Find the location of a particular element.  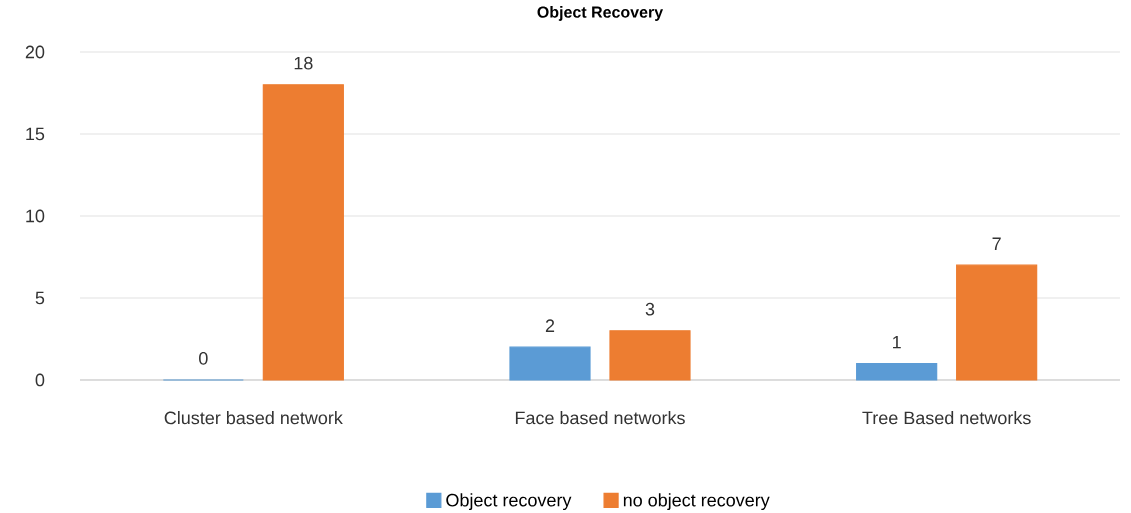

x-tick-label: Cluster based network is located at coordinates (253, 418).